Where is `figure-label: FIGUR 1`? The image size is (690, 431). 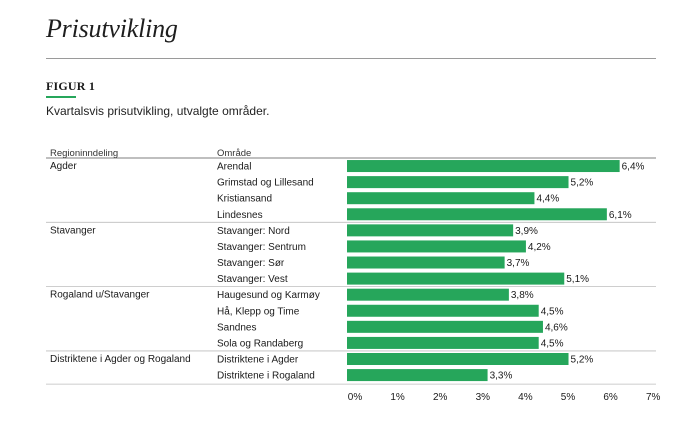 figure-label: FIGUR 1 is located at coordinates (71, 86).